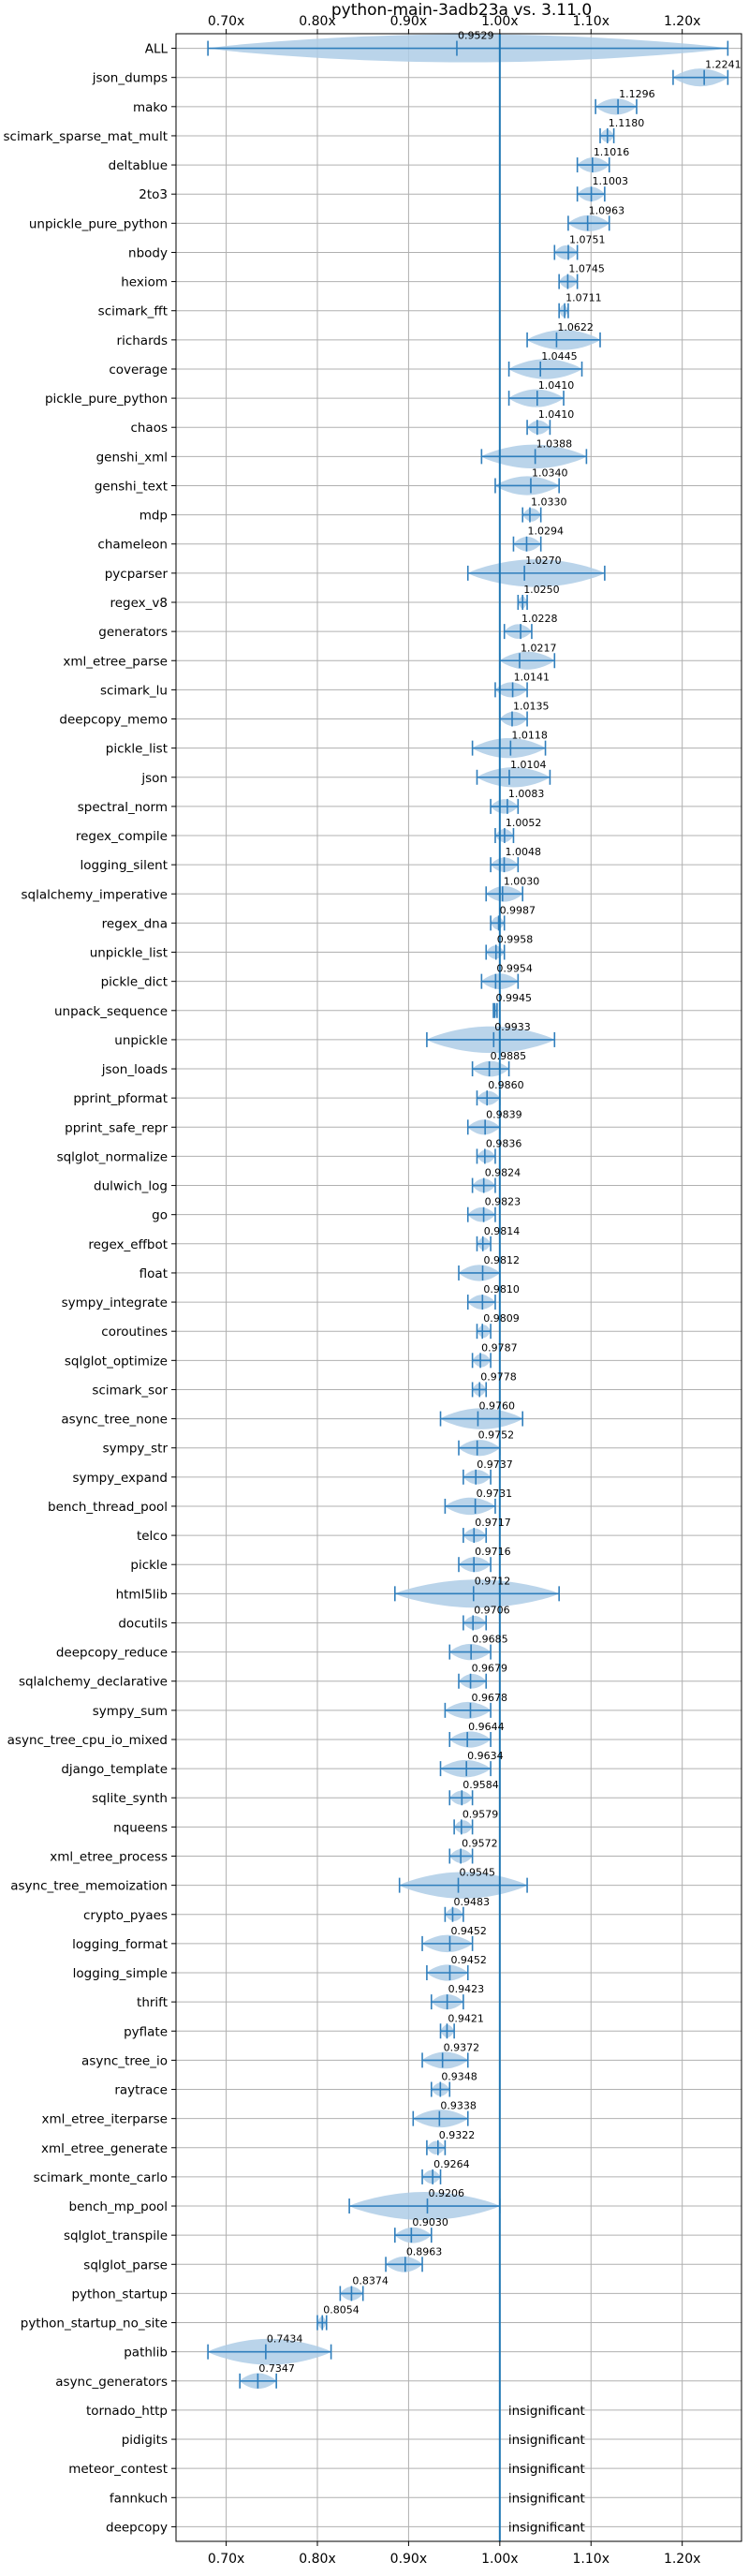 This screenshot has width=749, height=2576. What do you see at coordinates (504, 1114) in the screenshot?
I see `median-value-label: 0.9839` at bounding box center [504, 1114].